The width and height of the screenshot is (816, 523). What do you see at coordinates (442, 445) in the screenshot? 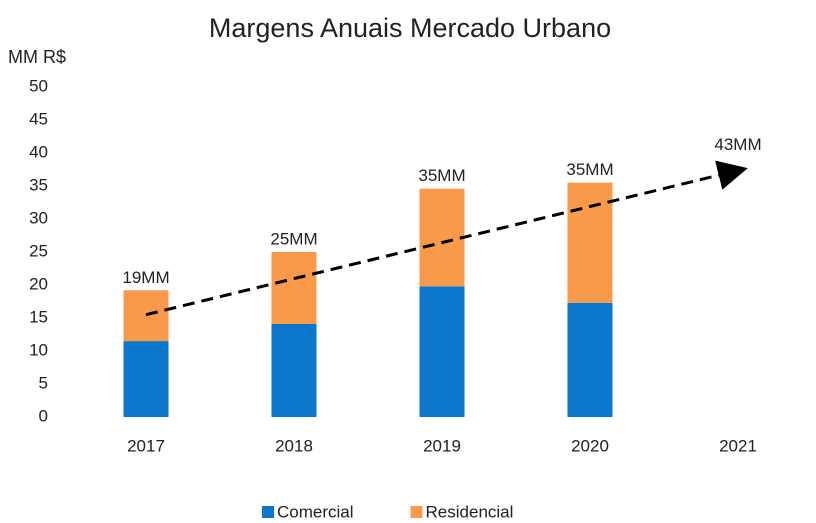
I see `x-tick-label: 2019` at bounding box center [442, 445].